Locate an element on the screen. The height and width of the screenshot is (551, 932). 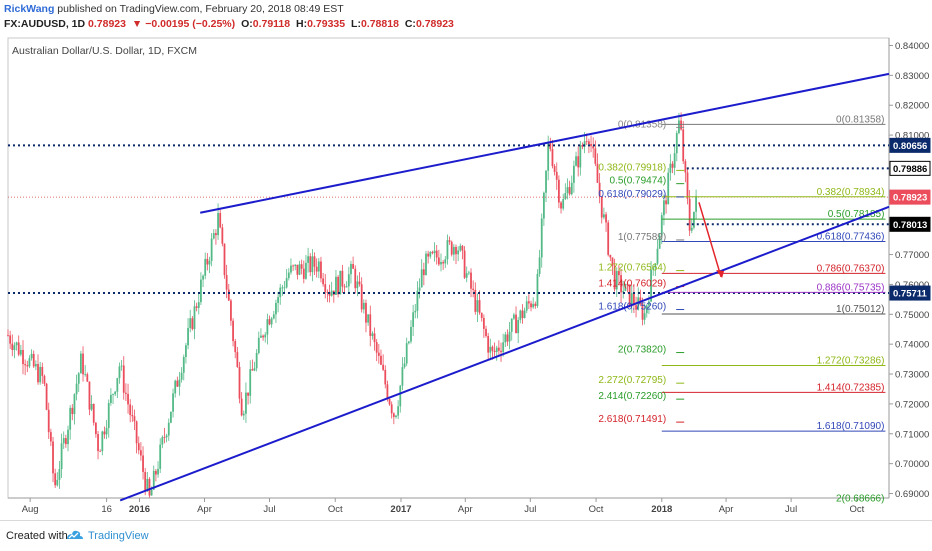
fib-level-label: 0.382(0.78934) is located at coordinates (851, 192).